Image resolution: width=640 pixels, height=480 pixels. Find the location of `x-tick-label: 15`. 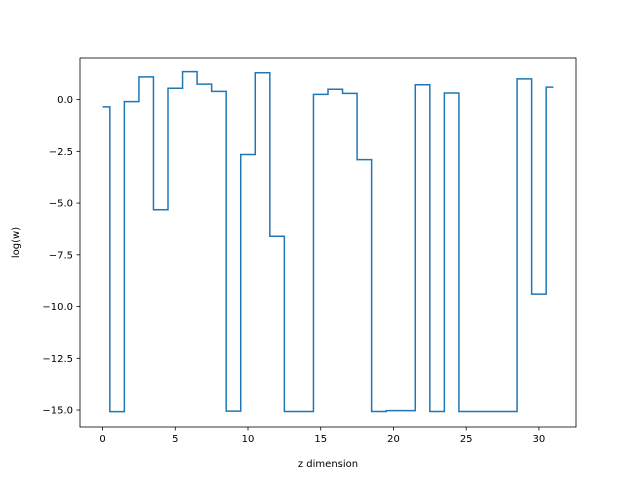

x-tick-label: 15 is located at coordinates (320, 439).